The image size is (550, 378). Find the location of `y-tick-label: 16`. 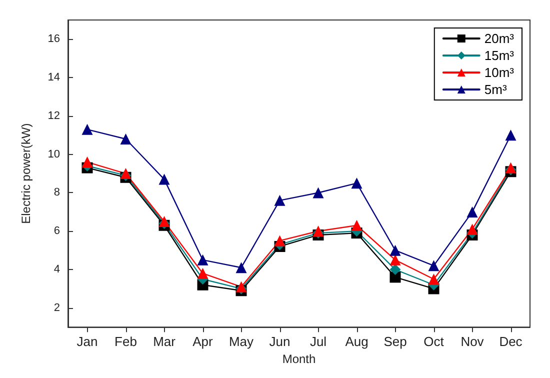

y-tick-label: 16 is located at coordinates (54, 39).